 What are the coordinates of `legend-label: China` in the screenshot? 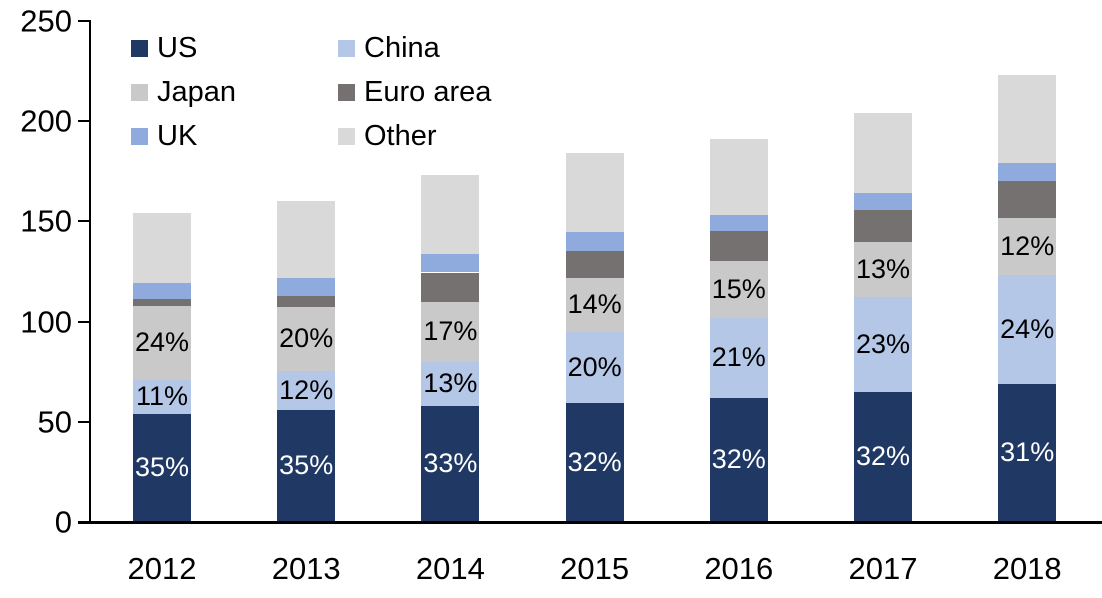 It's located at (402, 47).